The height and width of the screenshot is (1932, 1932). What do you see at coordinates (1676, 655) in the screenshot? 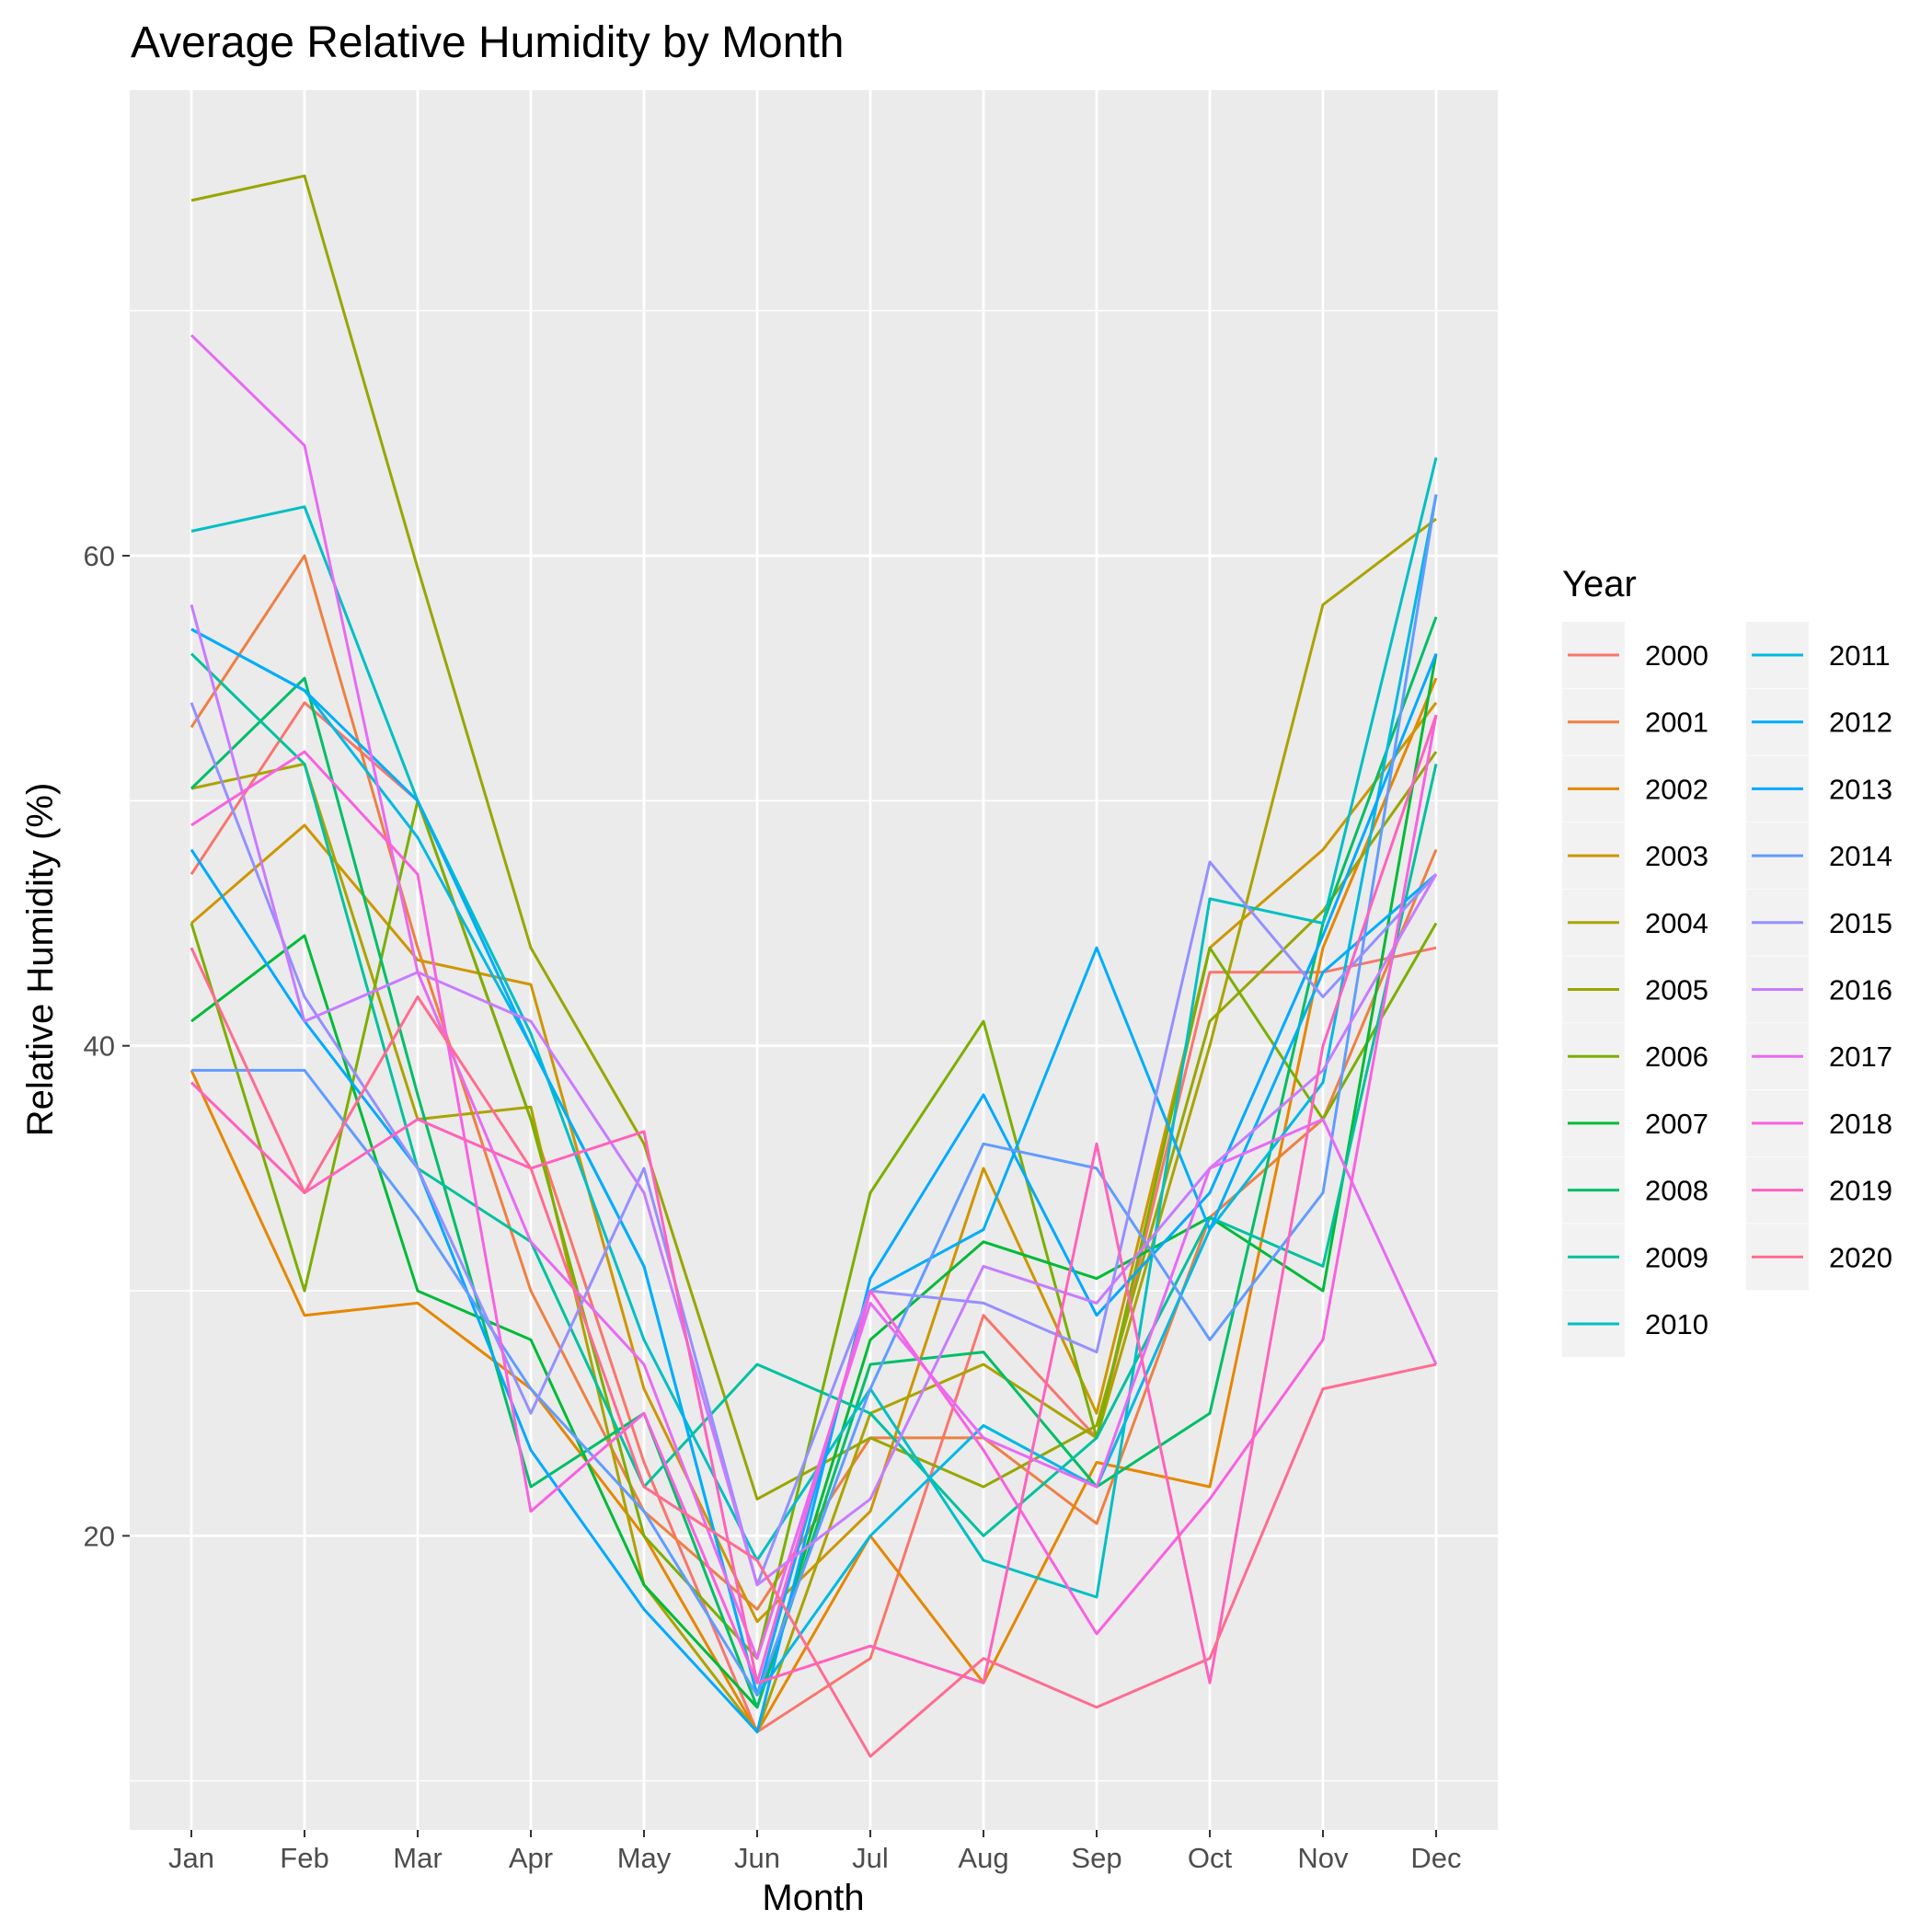
I see `legend-label-2000: 2000` at bounding box center [1676, 655].